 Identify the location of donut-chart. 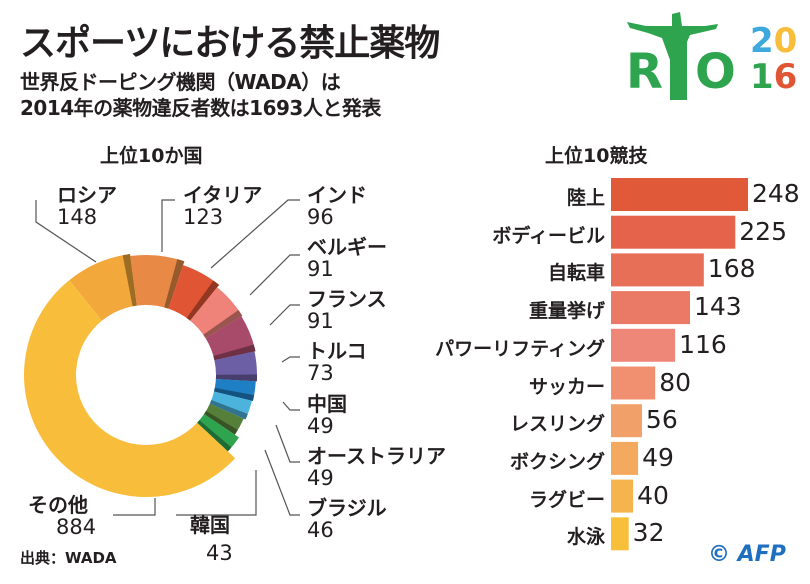
(140, 376).